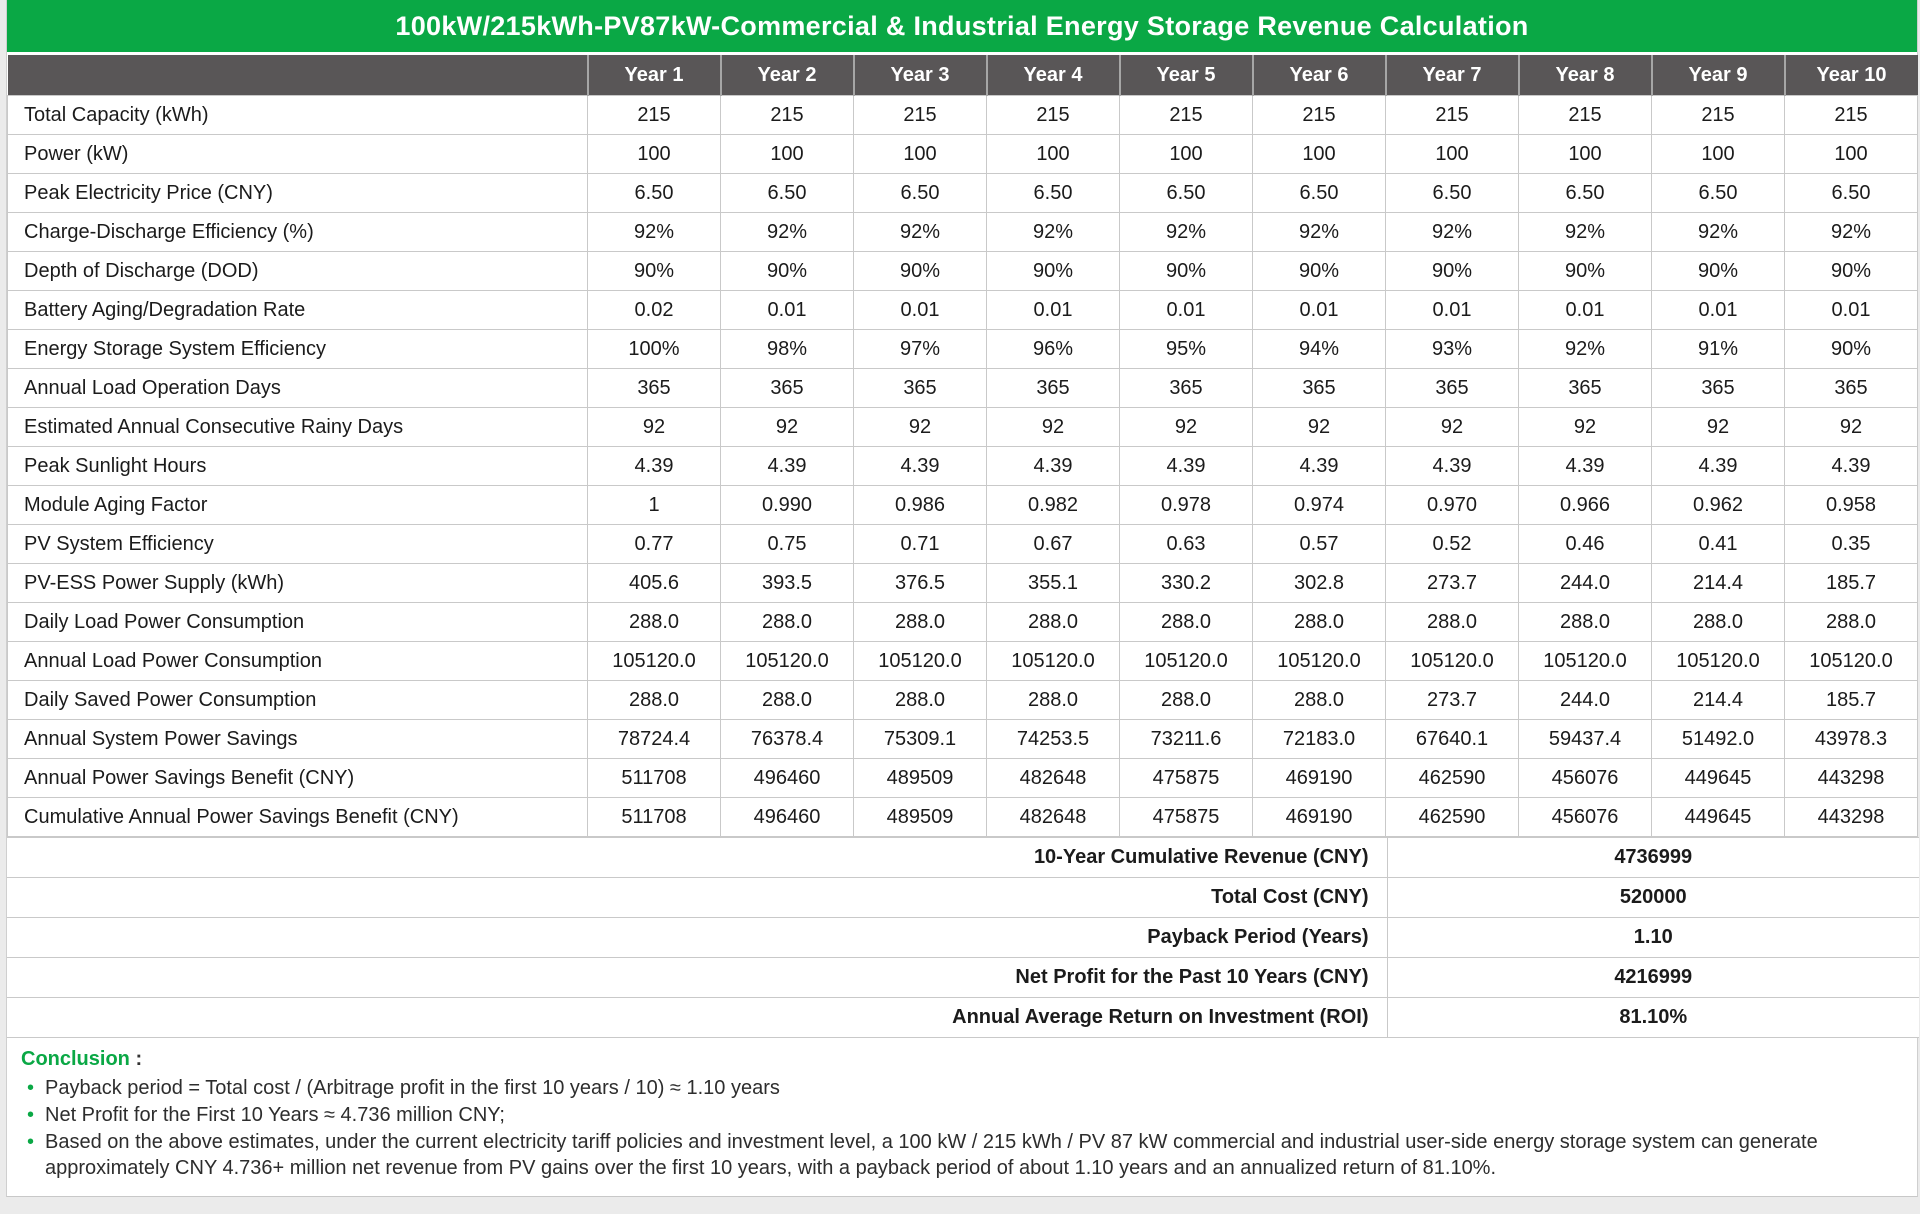  Describe the element at coordinates (297, 544) in the screenshot. I see `row-label: PV System Efficiency` at that location.